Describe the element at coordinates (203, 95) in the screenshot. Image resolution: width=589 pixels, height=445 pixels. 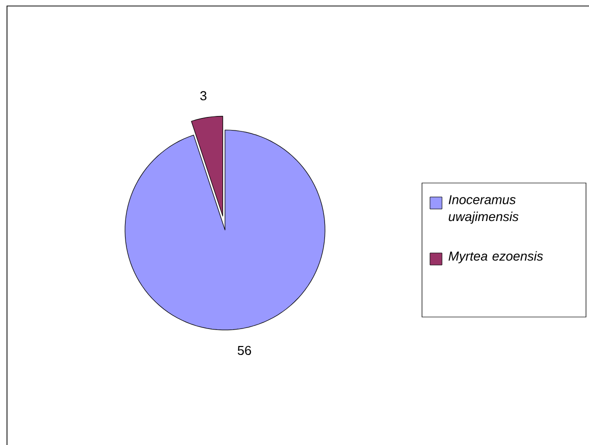
I see `data-label: 3` at that location.